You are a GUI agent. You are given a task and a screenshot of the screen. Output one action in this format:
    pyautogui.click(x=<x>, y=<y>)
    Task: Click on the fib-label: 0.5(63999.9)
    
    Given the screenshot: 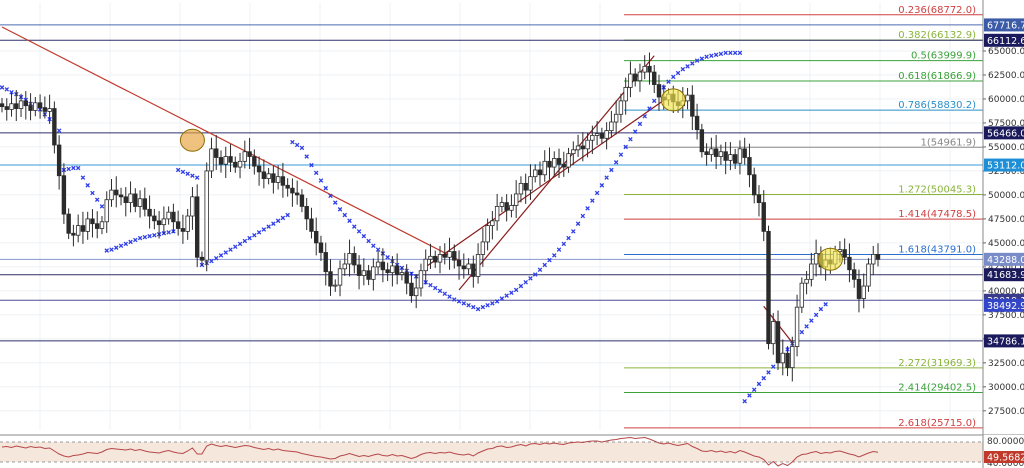 What is the action you would take?
    pyautogui.click(x=943, y=56)
    